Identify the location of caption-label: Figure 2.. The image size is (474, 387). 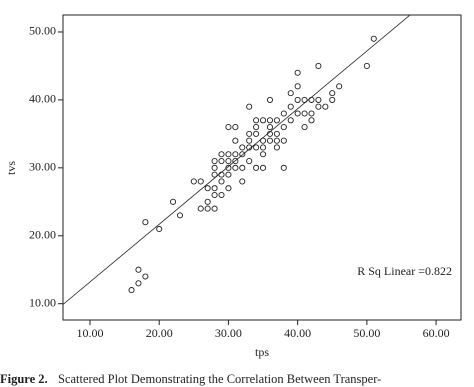
(24, 379).